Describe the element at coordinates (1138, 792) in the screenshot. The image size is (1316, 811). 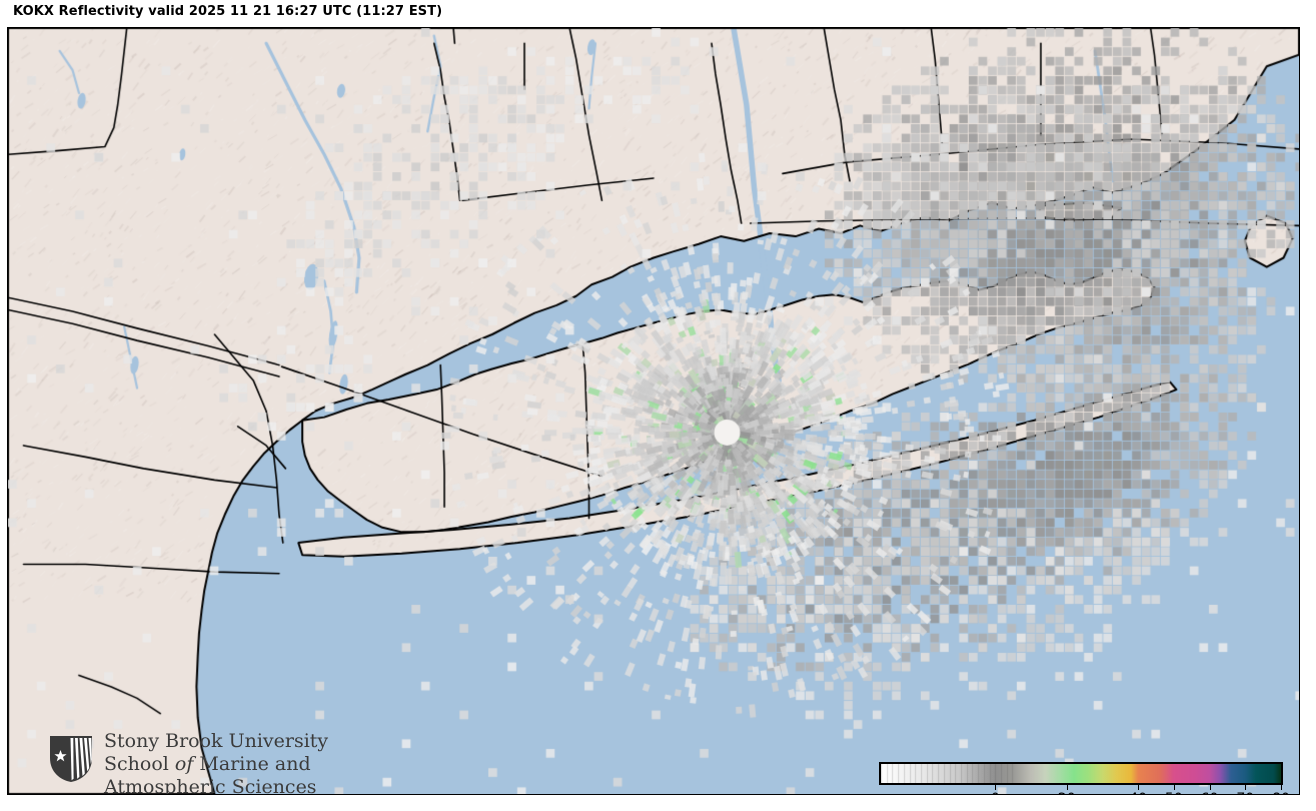
I see `colorbar-label-40: 40` at that location.